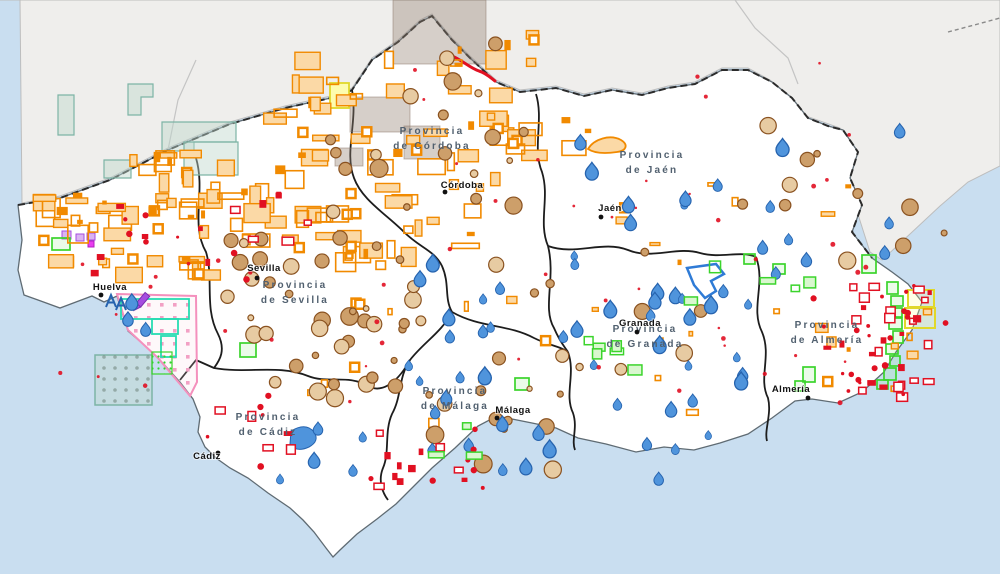  I want to click on zone-blue-mark, so click(121, 303).